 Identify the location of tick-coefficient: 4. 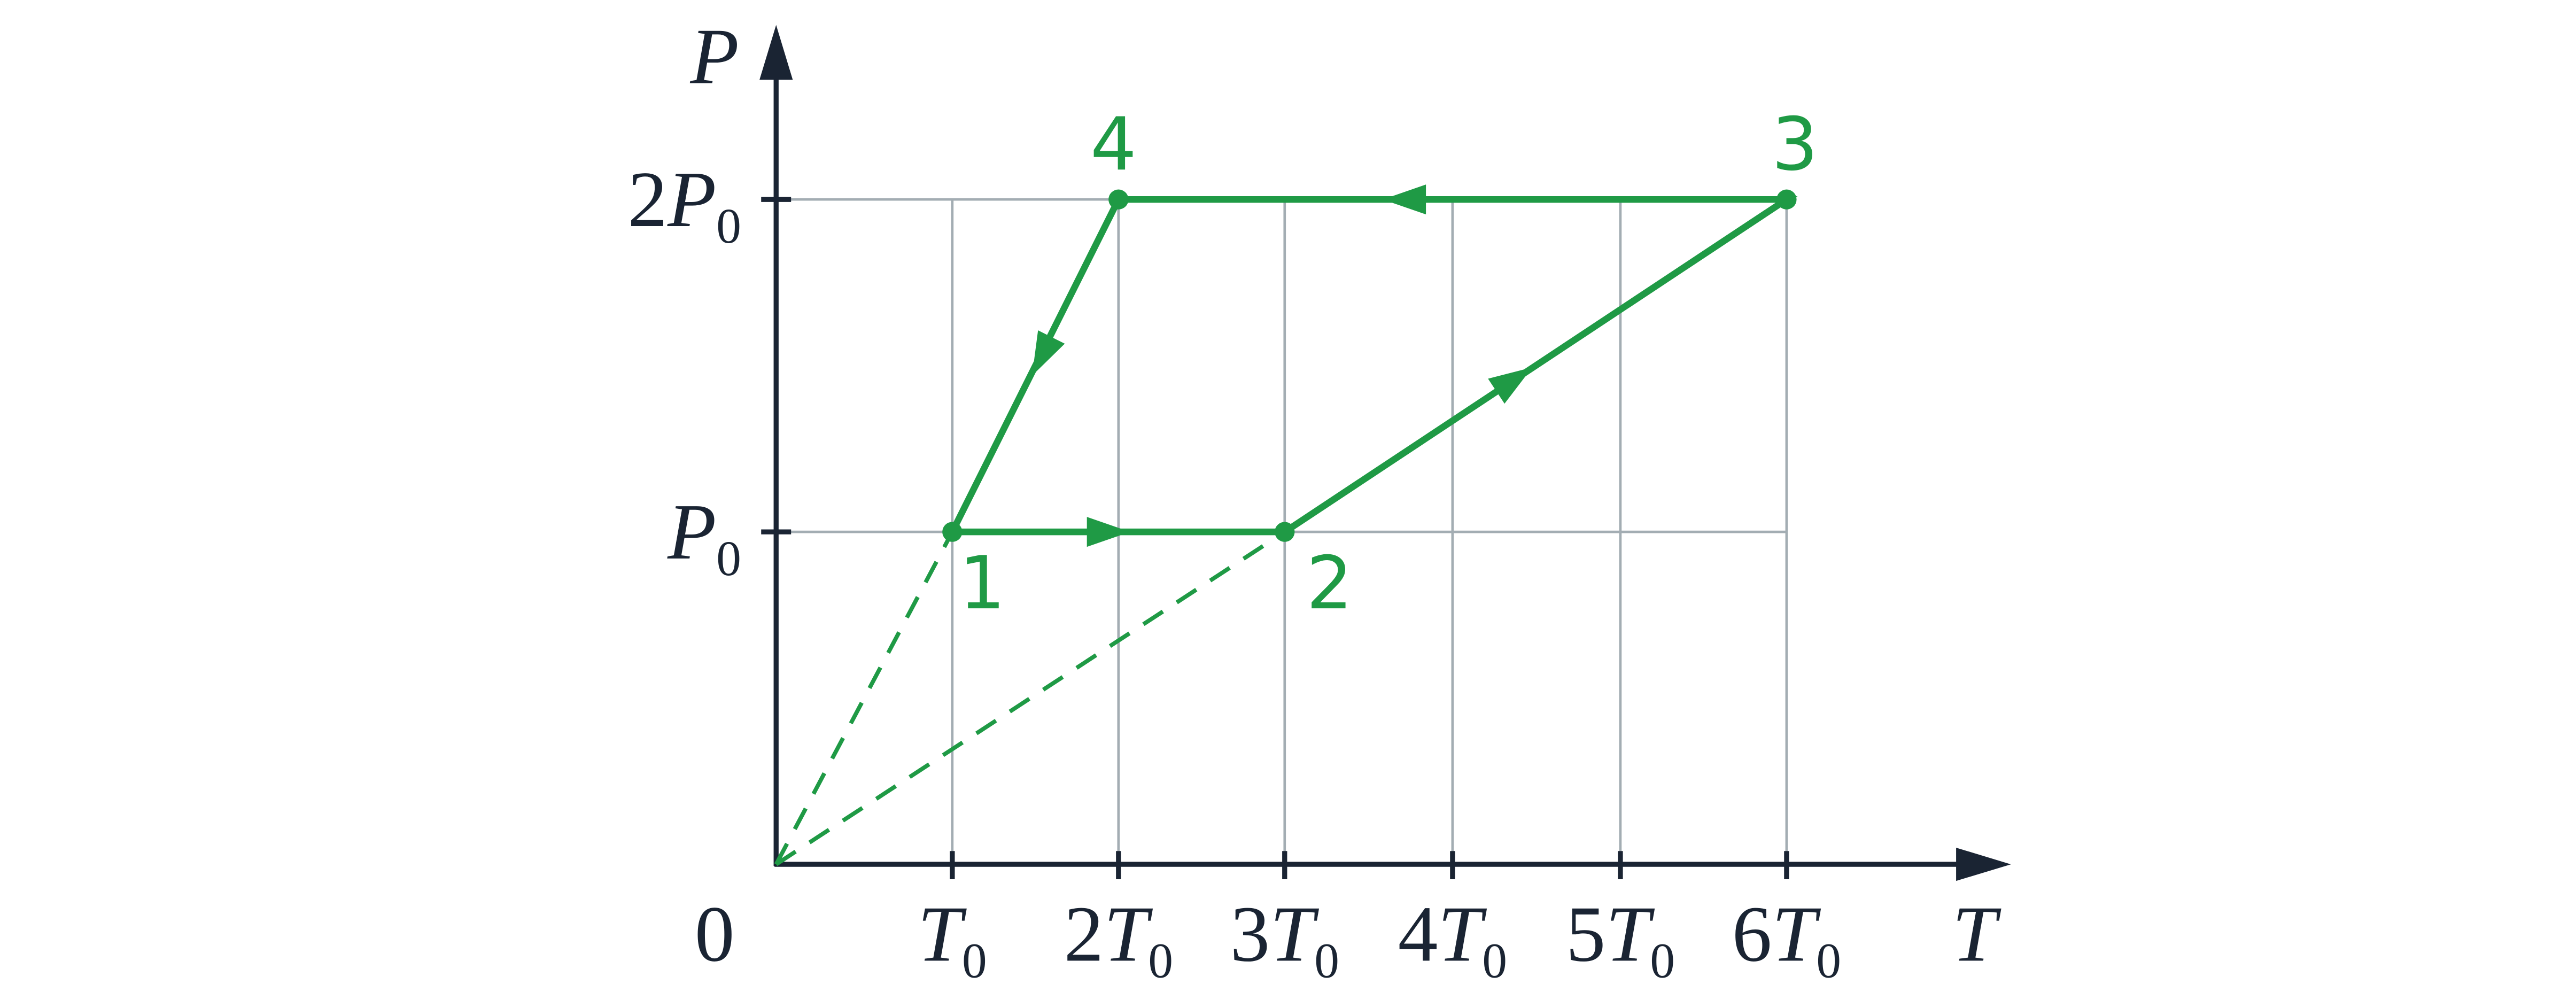
(1418, 934).